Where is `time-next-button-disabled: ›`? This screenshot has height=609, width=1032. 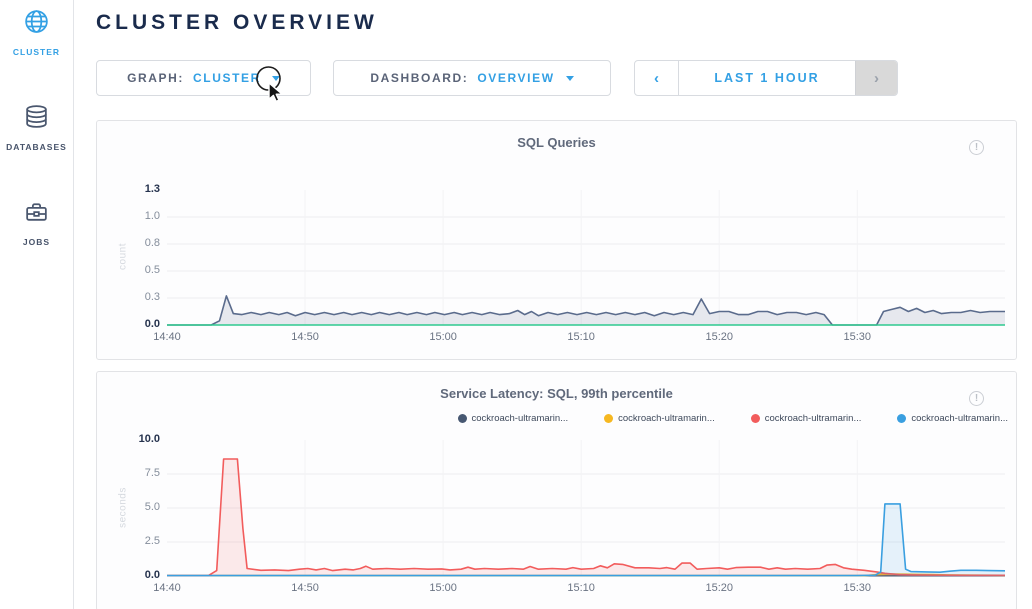 time-next-button-disabled: › is located at coordinates (876, 78).